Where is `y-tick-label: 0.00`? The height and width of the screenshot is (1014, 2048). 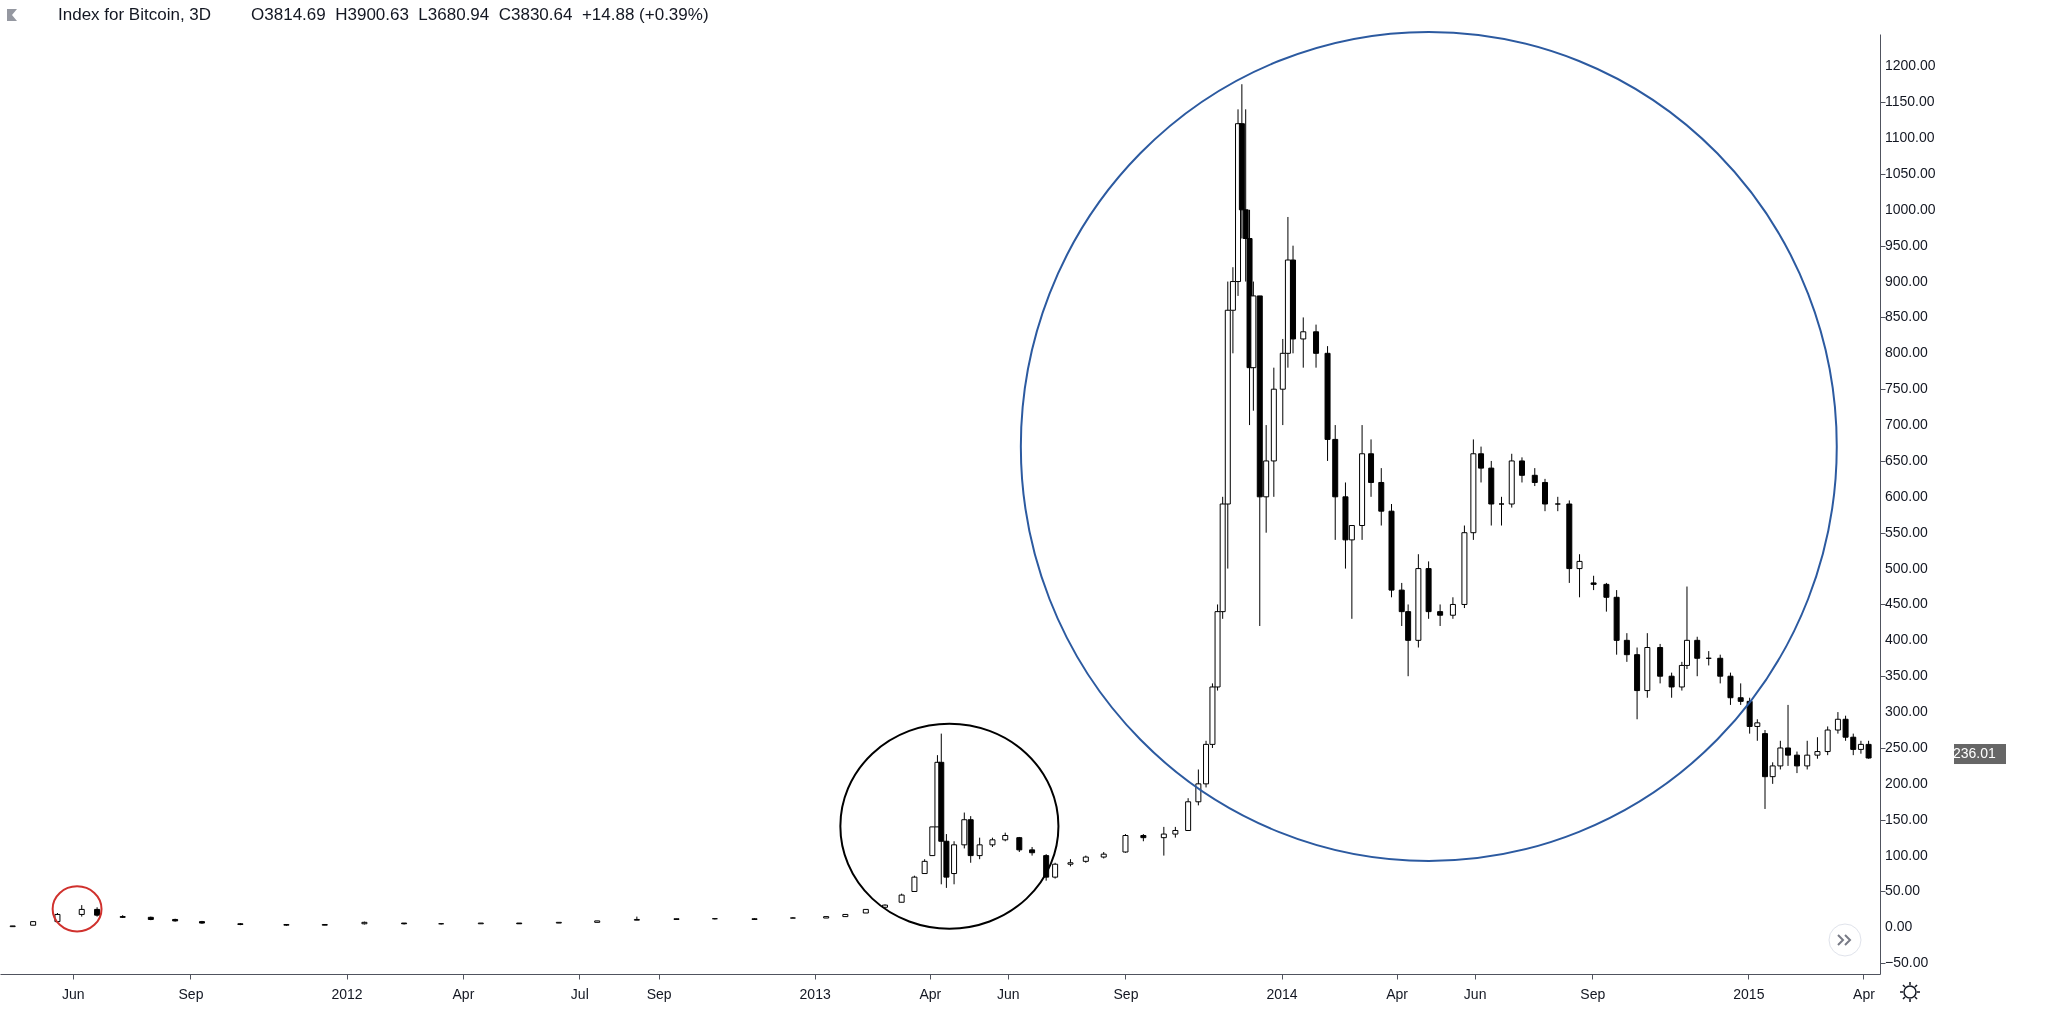
y-tick-label: 0.00 is located at coordinates (1899, 926).